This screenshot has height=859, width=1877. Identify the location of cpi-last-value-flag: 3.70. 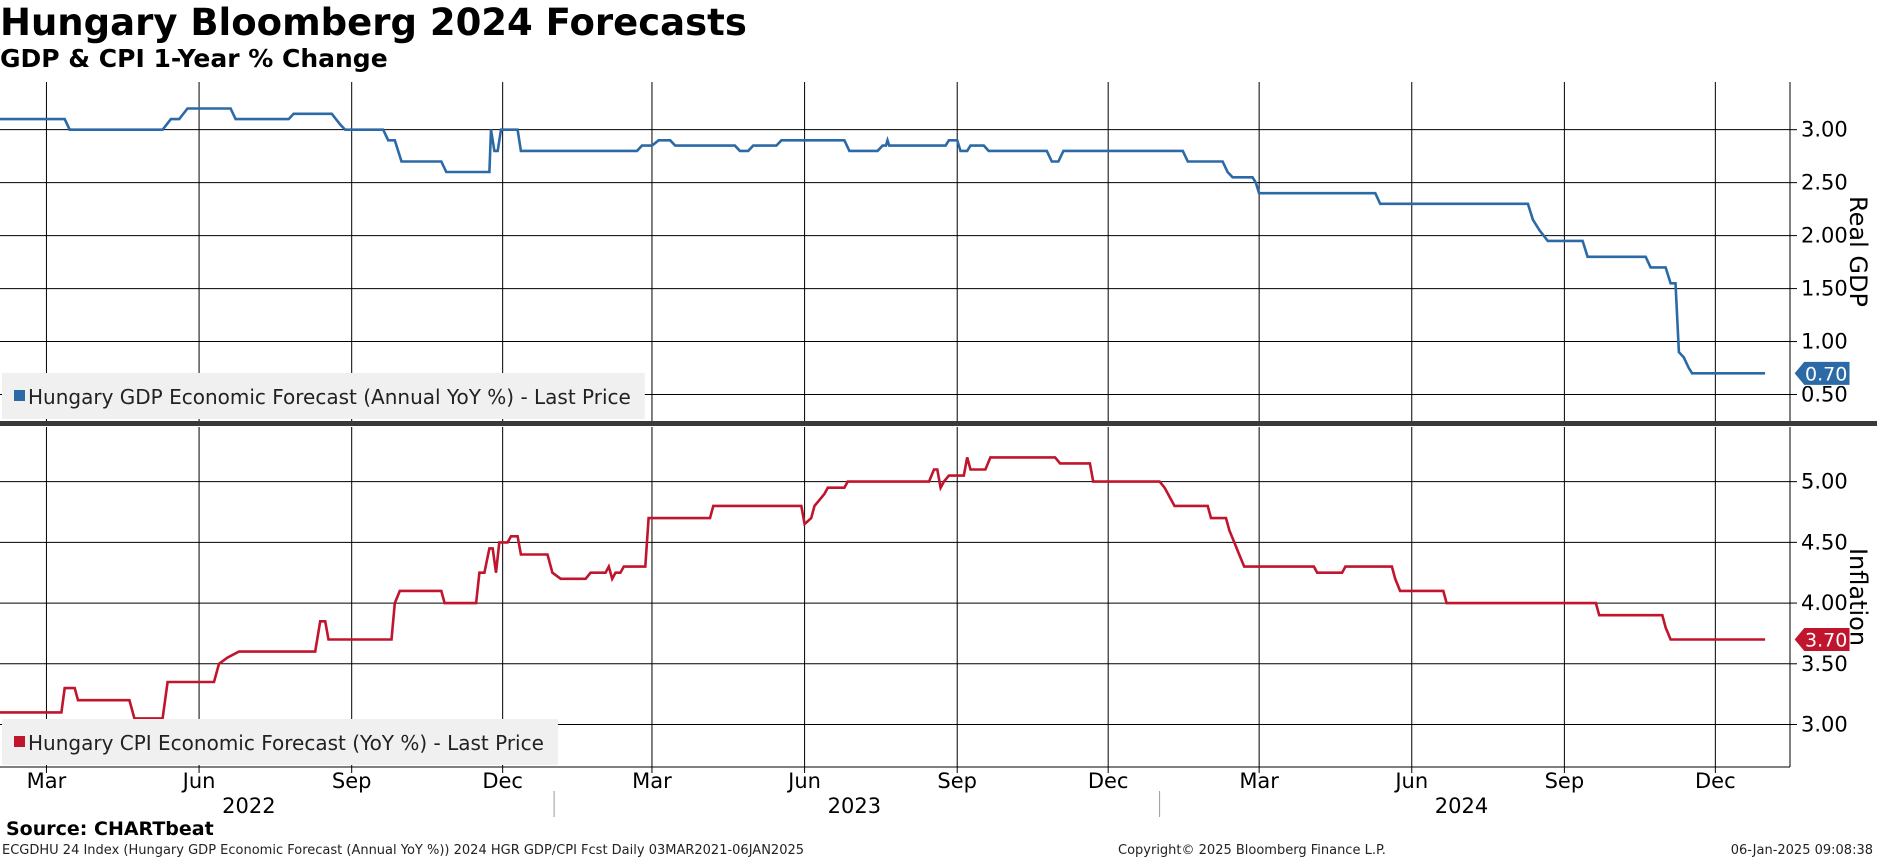
(1822, 639).